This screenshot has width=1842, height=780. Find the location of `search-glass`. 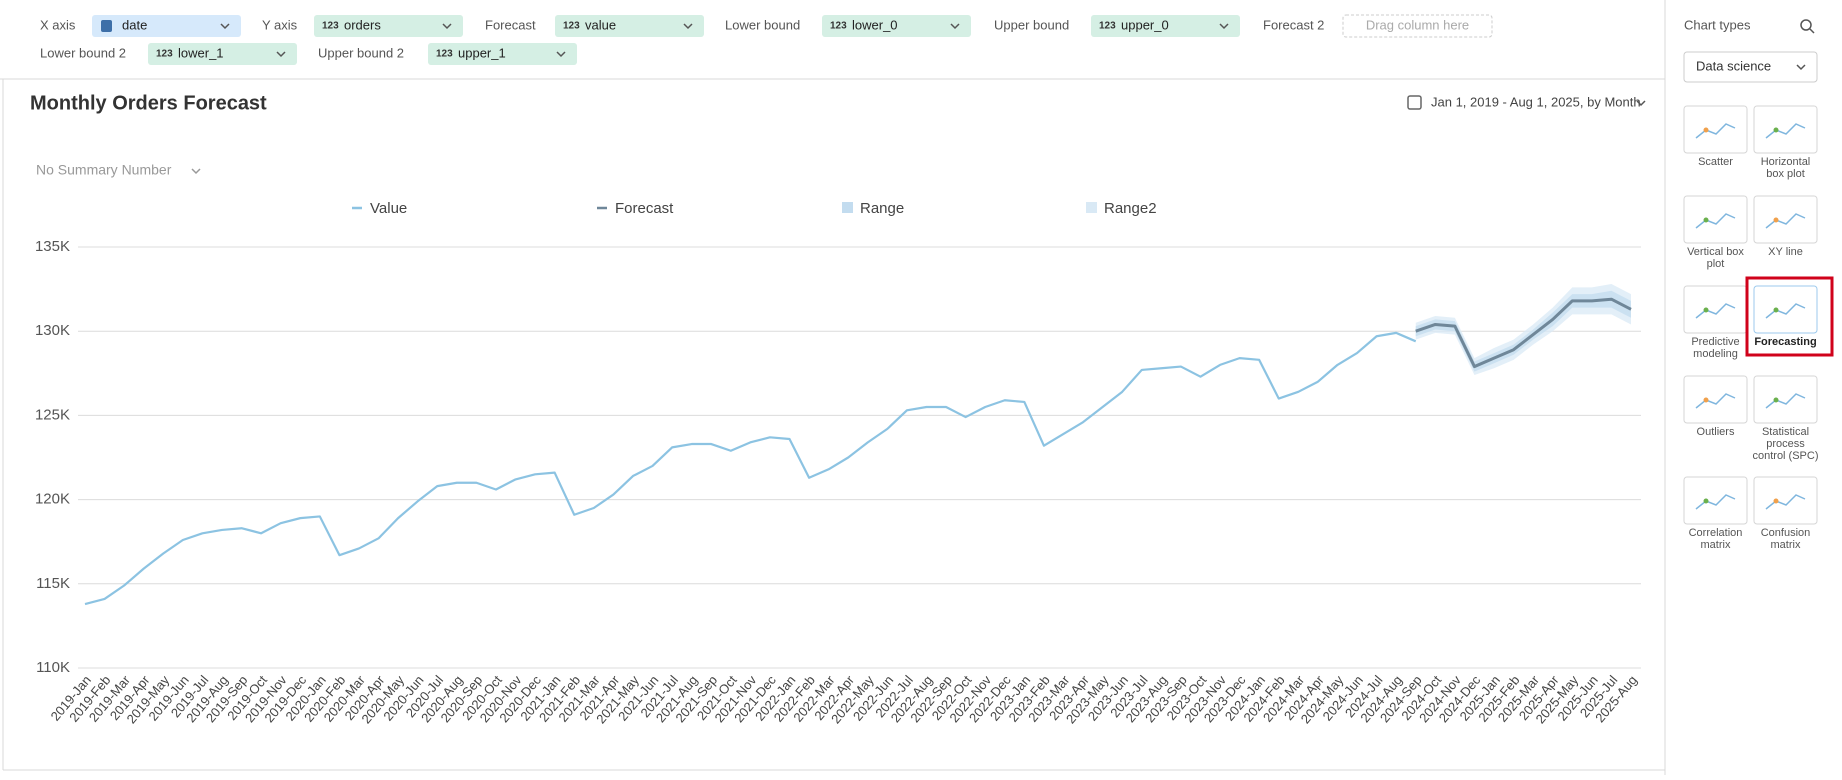

search-glass is located at coordinates (1806, 25).